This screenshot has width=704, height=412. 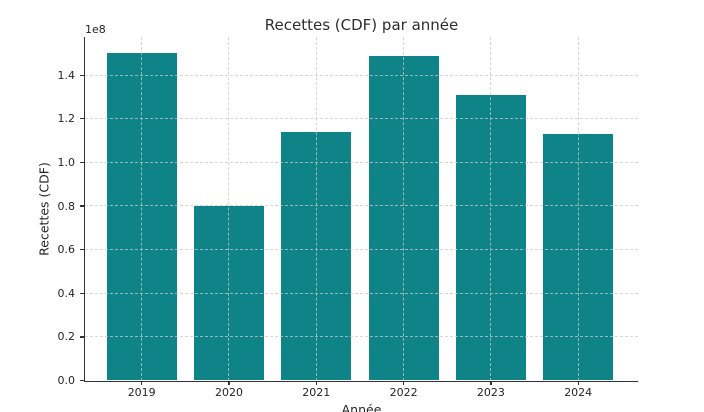 What do you see at coordinates (66, 119) in the screenshot?
I see `y-tick-label: 1.2` at bounding box center [66, 119].